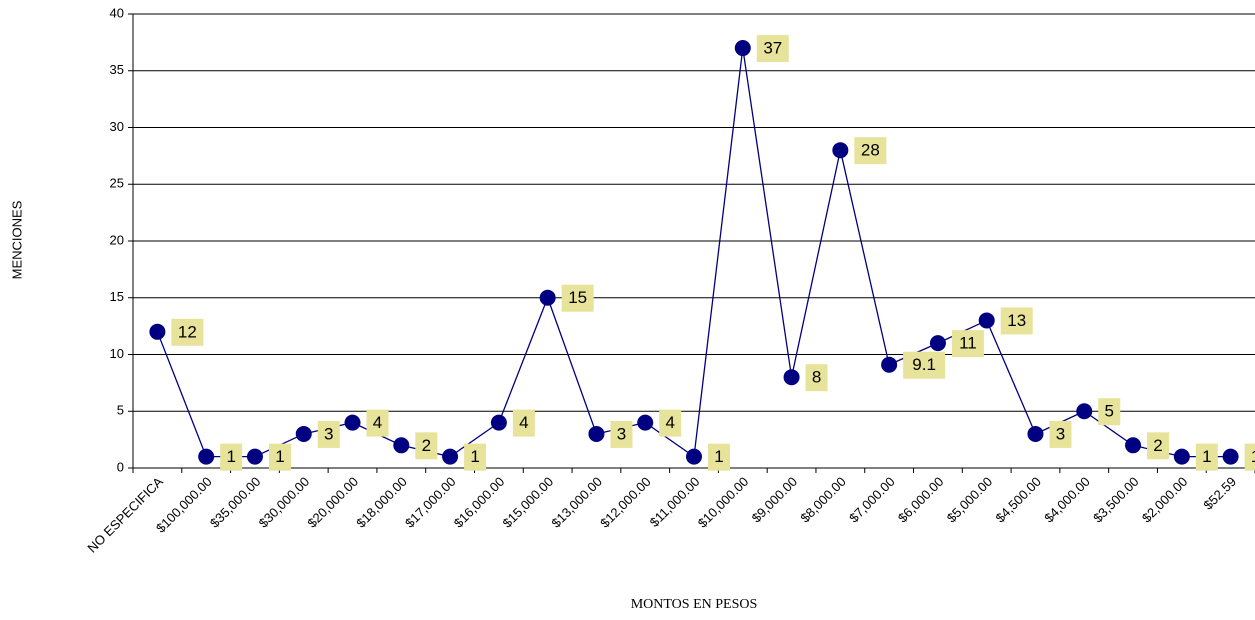 The height and width of the screenshot is (620, 1255). I want to click on data-label: 8, so click(816, 377).